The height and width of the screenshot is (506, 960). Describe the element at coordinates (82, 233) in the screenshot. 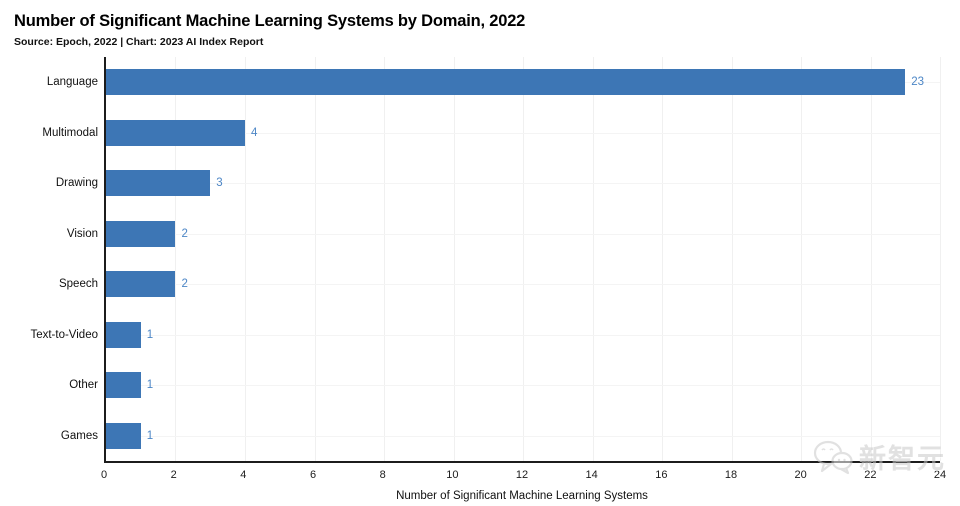

I see `category-label: Vision` at that location.